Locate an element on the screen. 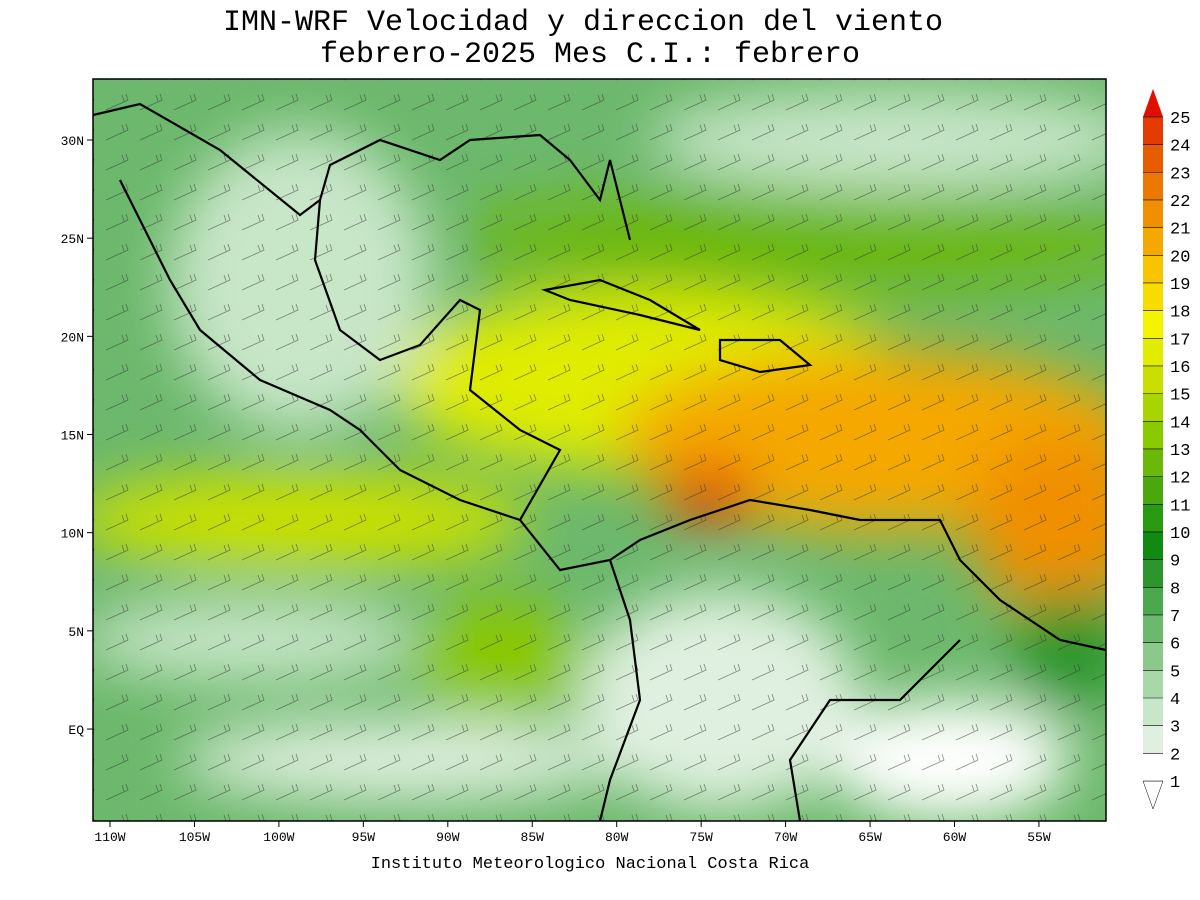  lon-label: 100W is located at coordinates (278, 837).